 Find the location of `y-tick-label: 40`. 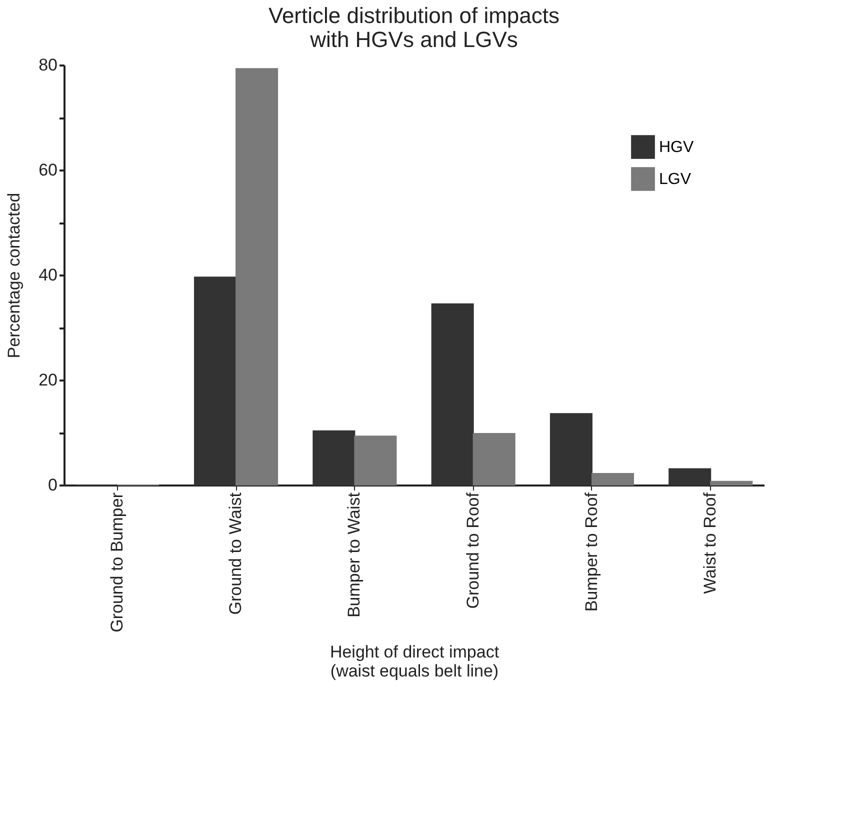

y-tick-label: 40 is located at coordinates (48, 275).